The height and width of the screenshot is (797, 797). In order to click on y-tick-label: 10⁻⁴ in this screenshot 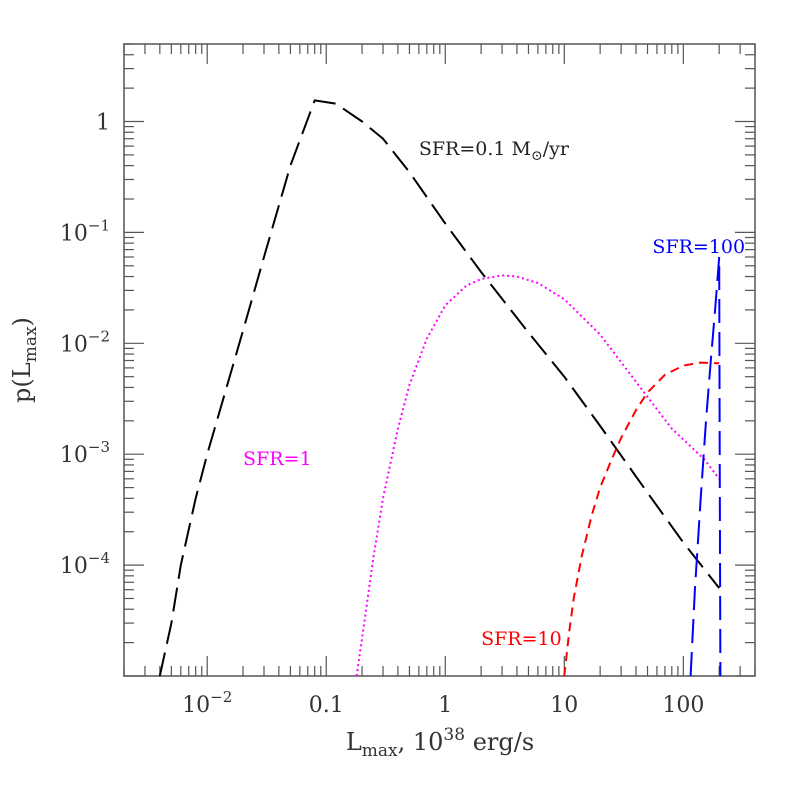, I will do `click(85, 564)`.